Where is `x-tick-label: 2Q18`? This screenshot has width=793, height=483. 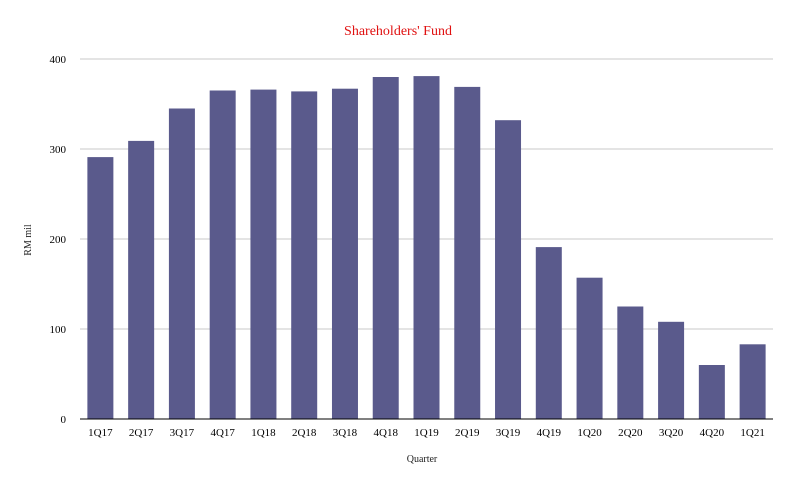 x-tick-label: 2Q18 is located at coordinates (304, 433).